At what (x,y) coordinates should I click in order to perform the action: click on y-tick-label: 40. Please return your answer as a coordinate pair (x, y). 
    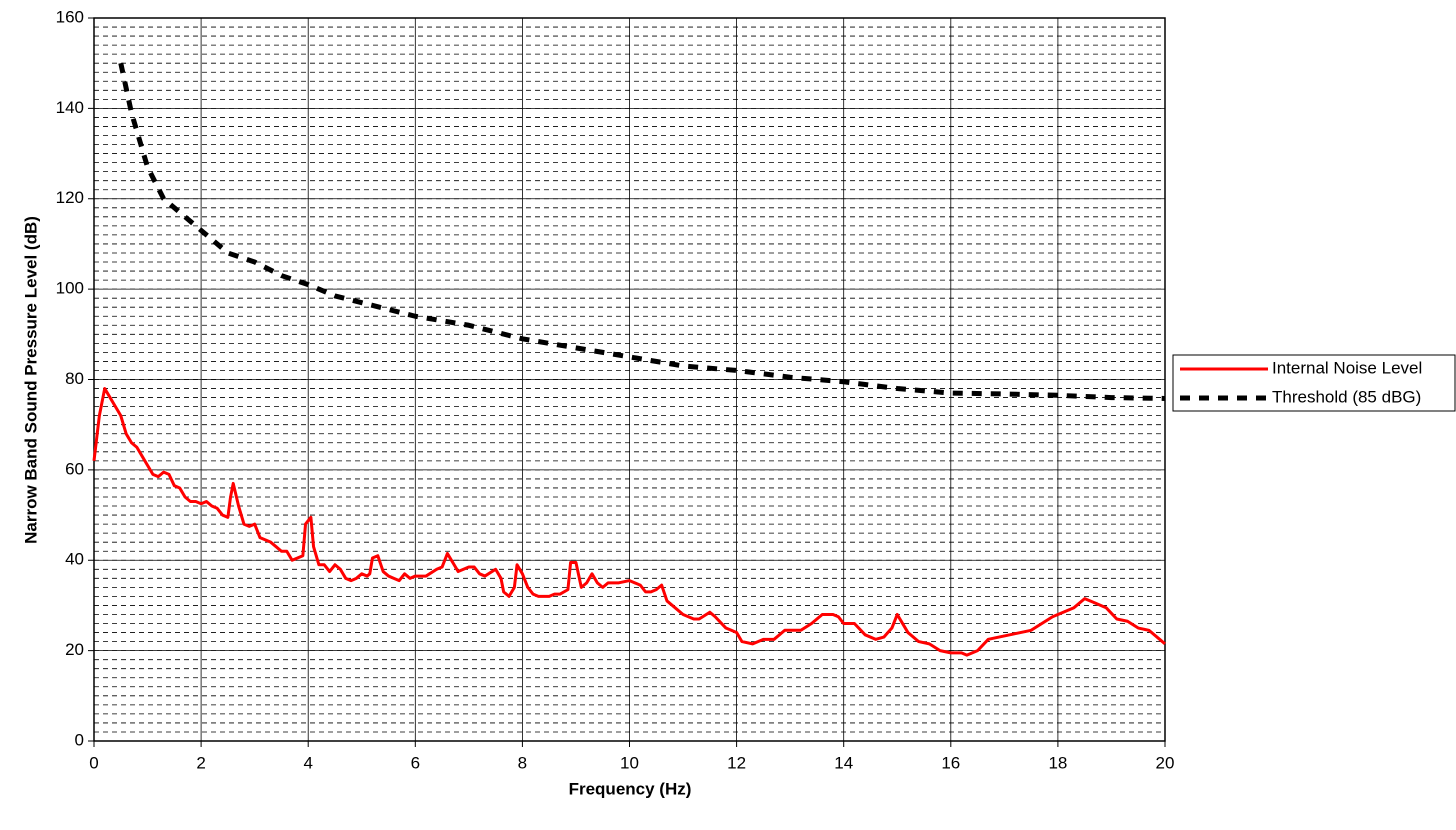
    Looking at the image, I should click on (74, 559).